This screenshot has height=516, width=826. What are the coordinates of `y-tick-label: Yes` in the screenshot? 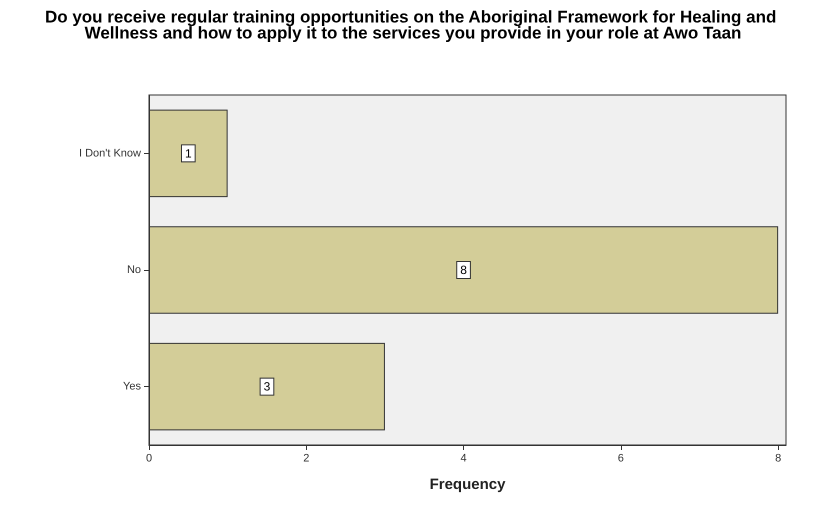 It's located at (132, 386).